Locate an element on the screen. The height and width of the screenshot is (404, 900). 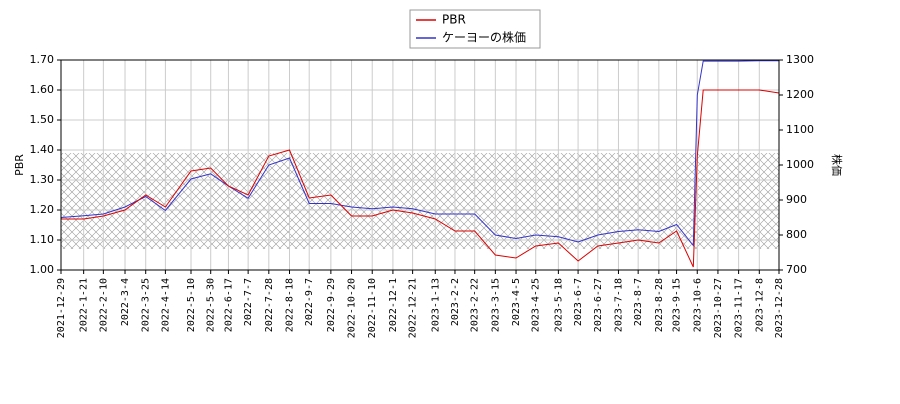
x-tick-label: 2023-8-28 is located at coordinates (659, 305).